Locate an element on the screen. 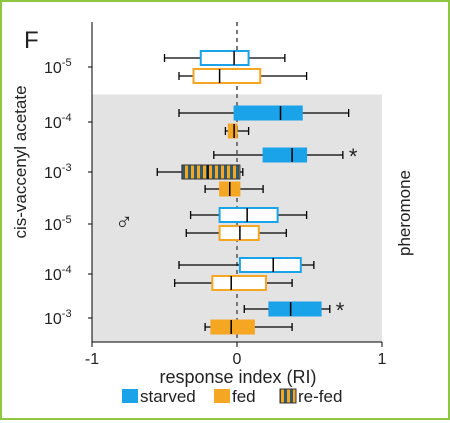  right-axis-title: pheromone is located at coordinates (404, 213).